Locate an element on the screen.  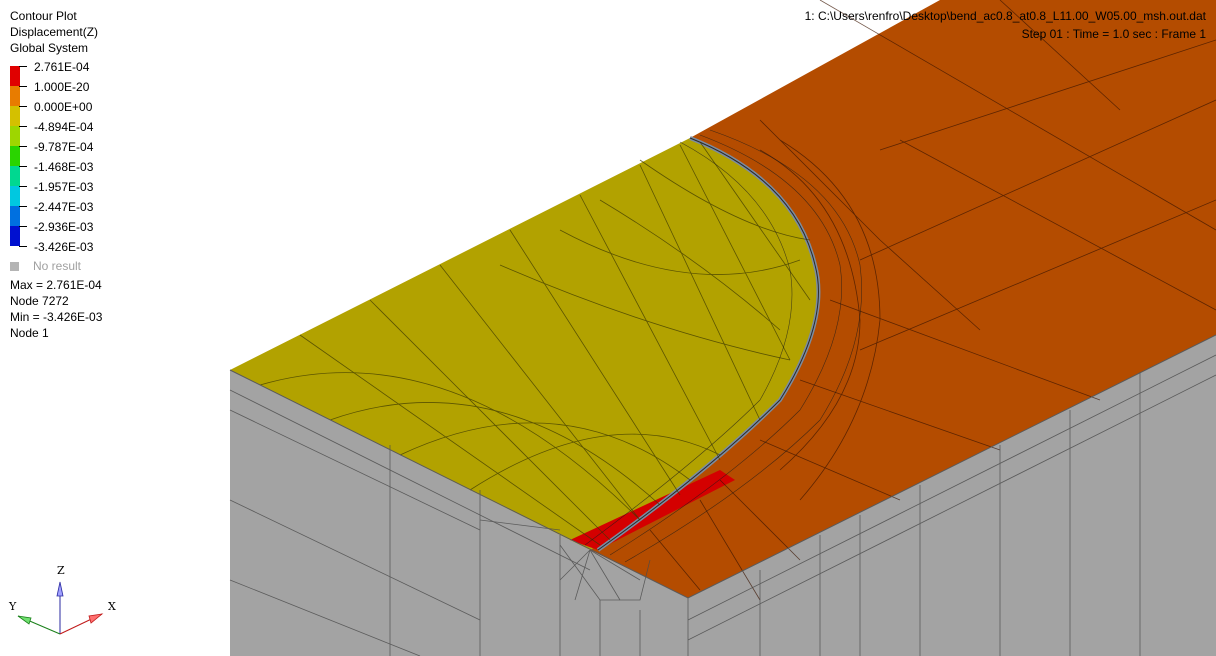
min-value: Min = -3.426E-03 is located at coordinates (56, 317).